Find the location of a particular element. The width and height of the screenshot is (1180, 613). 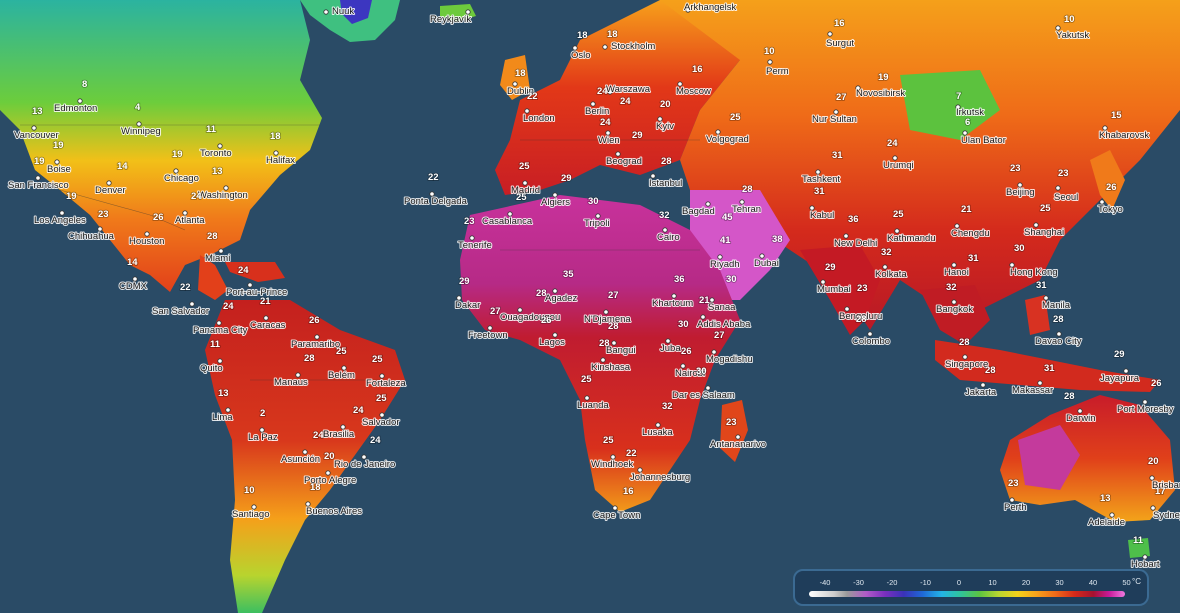

city-marker-manila: Manila 31 is located at coordinates (1053, 295).